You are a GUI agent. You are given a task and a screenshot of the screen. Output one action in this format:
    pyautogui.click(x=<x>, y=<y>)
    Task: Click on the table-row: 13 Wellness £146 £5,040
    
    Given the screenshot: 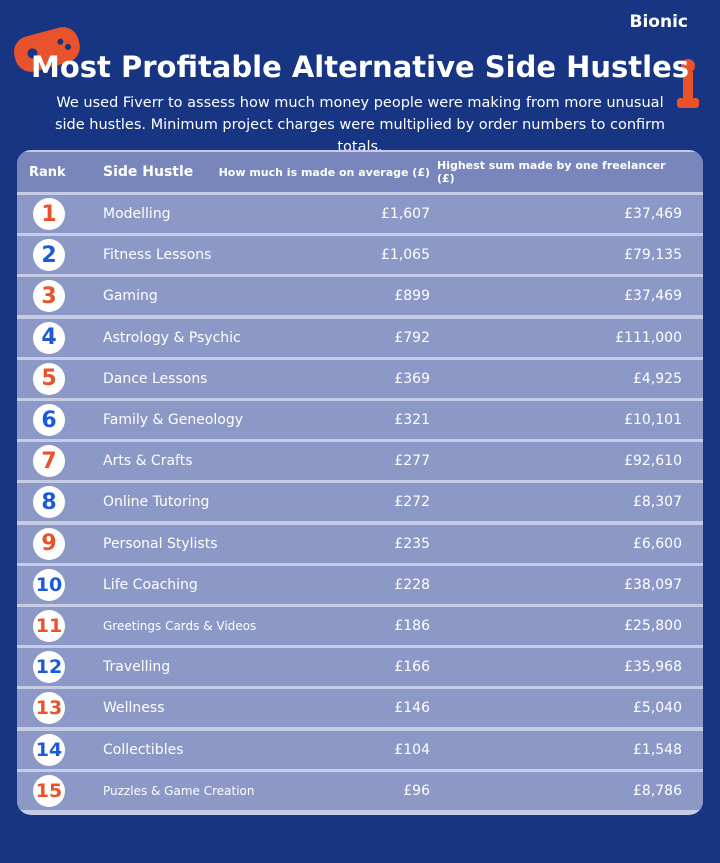 What is the action you would take?
    pyautogui.click(x=360, y=708)
    